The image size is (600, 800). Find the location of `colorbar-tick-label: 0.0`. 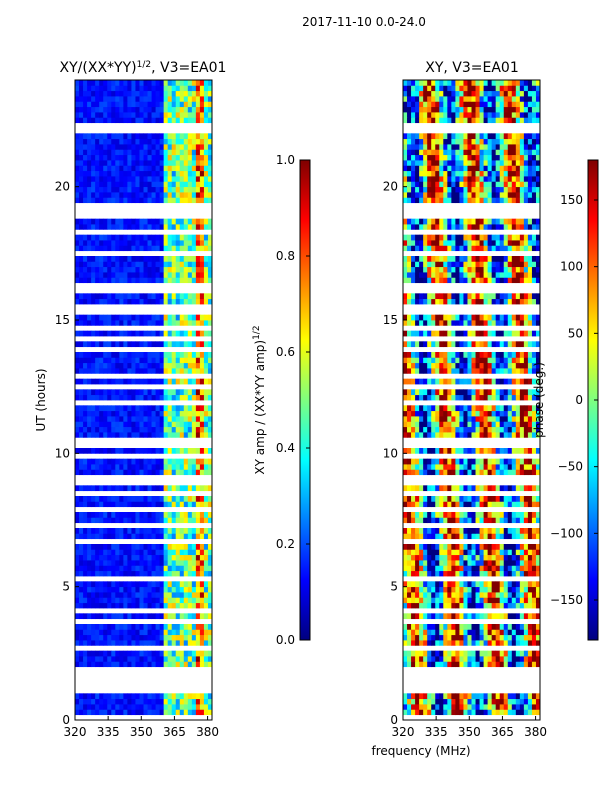

colorbar-tick-label: 0.0 is located at coordinates (285, 640).